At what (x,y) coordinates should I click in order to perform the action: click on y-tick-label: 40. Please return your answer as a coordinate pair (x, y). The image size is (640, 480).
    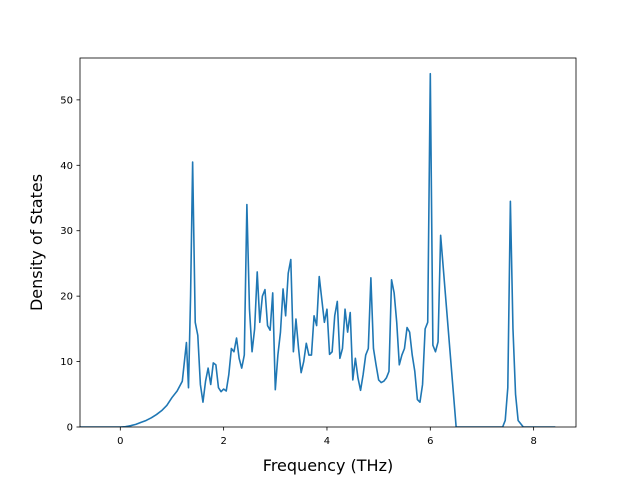
    Looking at the image, I should click on (66, 166).